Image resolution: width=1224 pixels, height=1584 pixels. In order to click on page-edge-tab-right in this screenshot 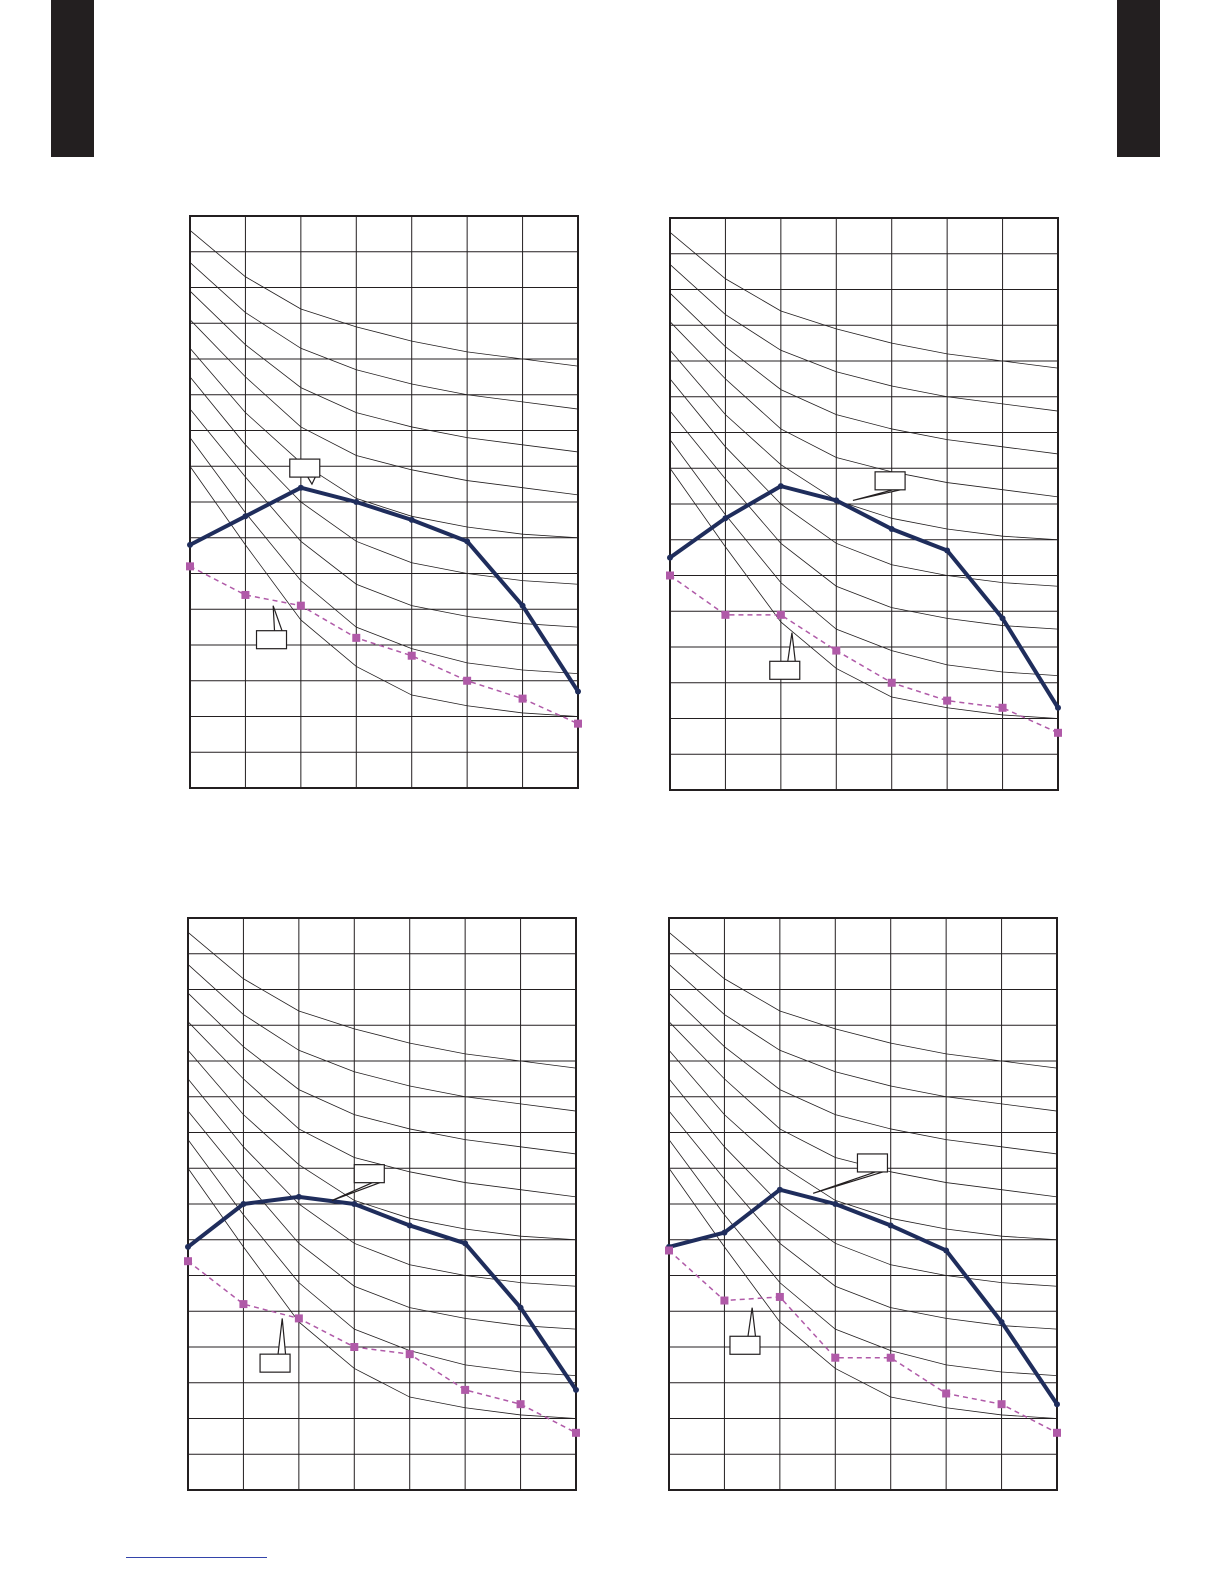, I will do `click(1138, 78)`.